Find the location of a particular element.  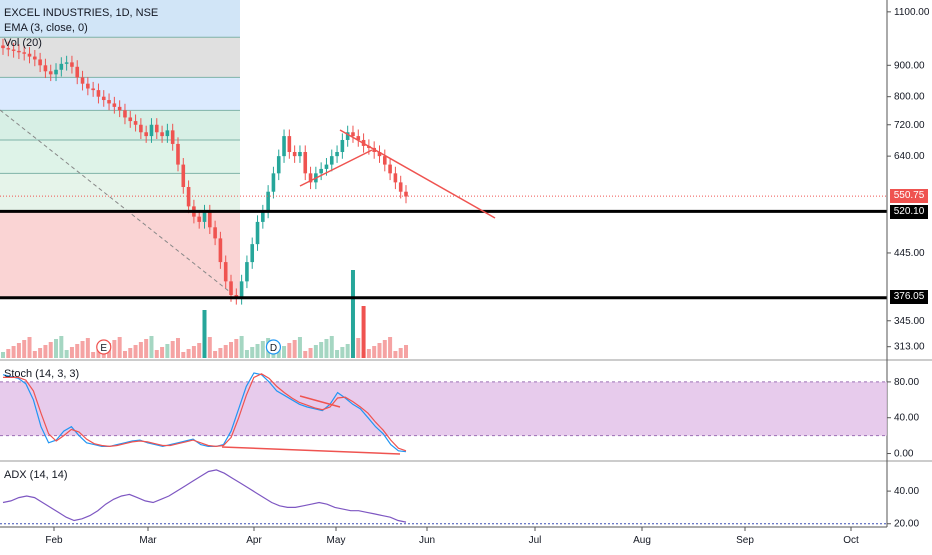

x-tick-label: May is located at coordinates (336, 540).